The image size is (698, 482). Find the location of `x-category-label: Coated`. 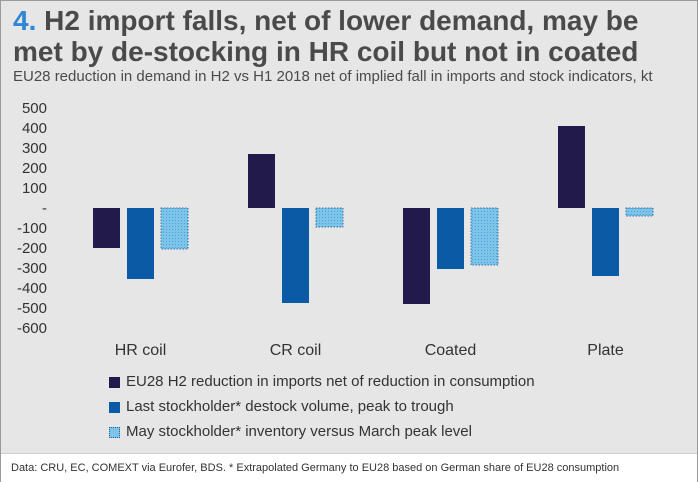

x-category-label: Coated is located at coordinates (451, 350).